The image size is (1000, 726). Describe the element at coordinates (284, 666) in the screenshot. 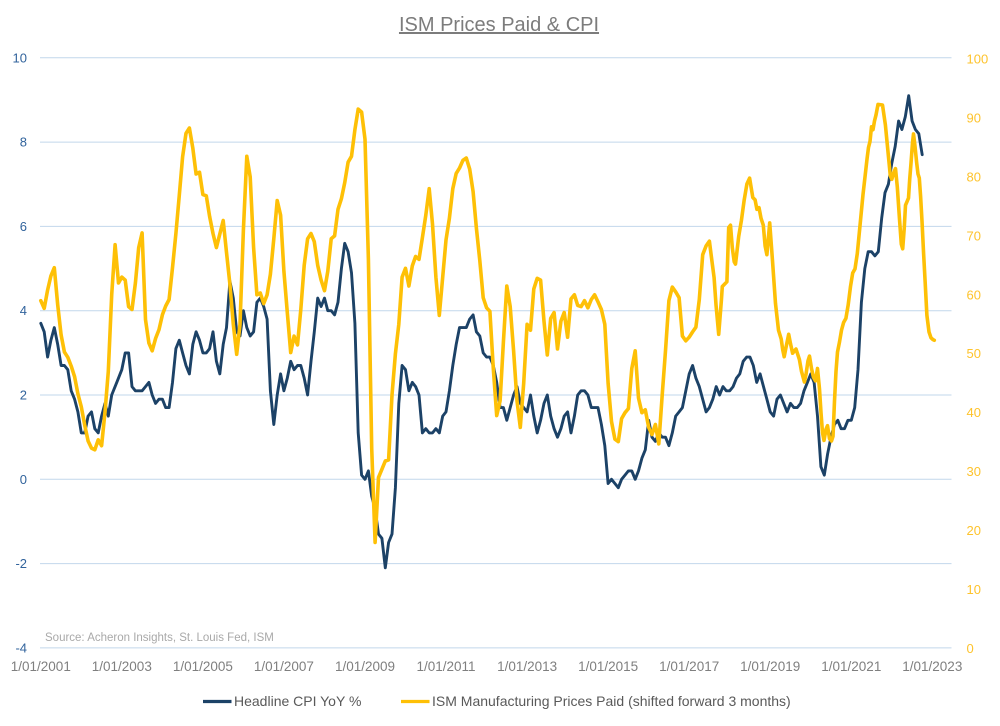

I see `svg-text: 1/01/2007` at that location.